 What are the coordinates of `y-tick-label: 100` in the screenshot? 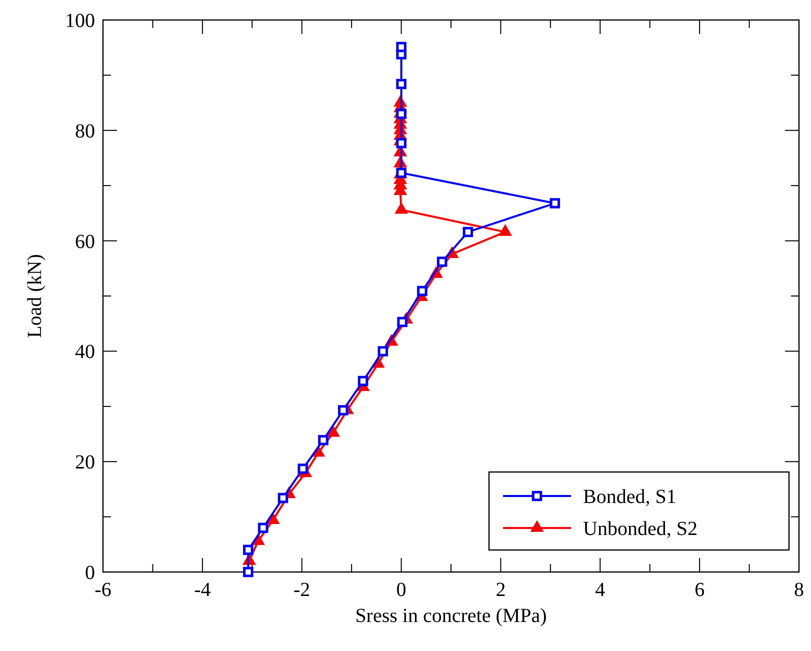 It's located at (80, 21).